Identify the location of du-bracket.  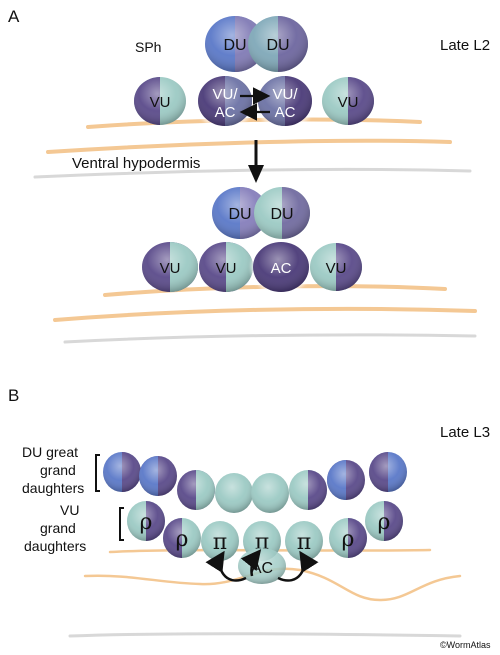
(97, 473).